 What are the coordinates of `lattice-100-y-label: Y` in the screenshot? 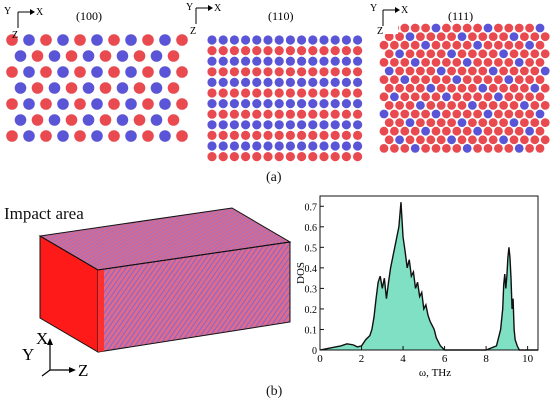 It's located at (7, 11).